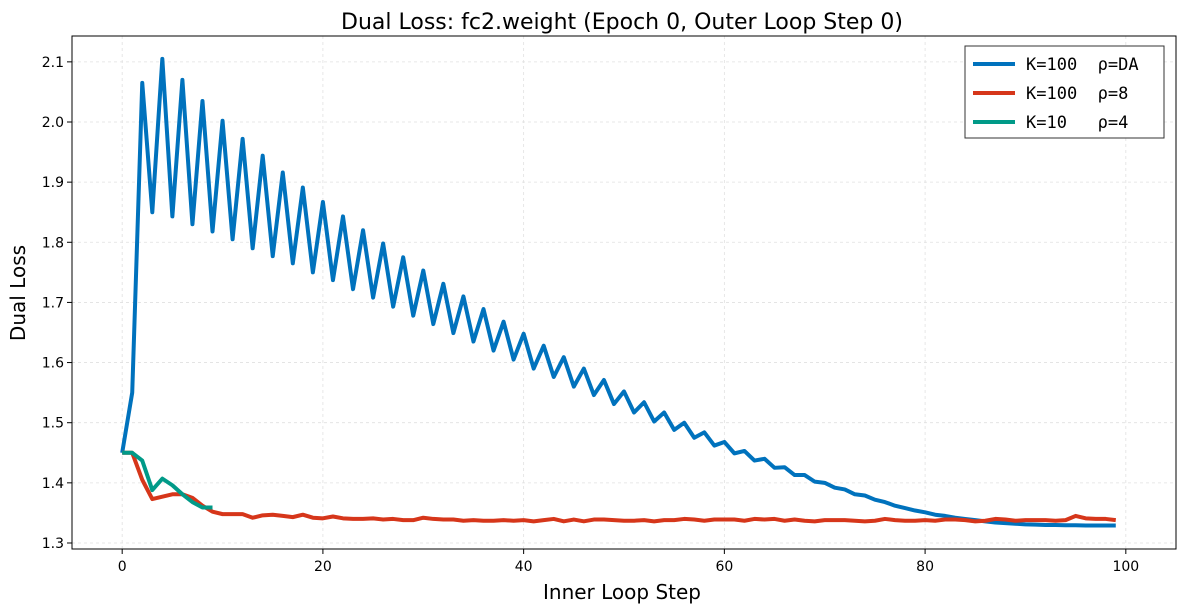 The width and height of the screenshot is (1184, 613). I want to click on x-tick-label: 0, so click(122, 567).